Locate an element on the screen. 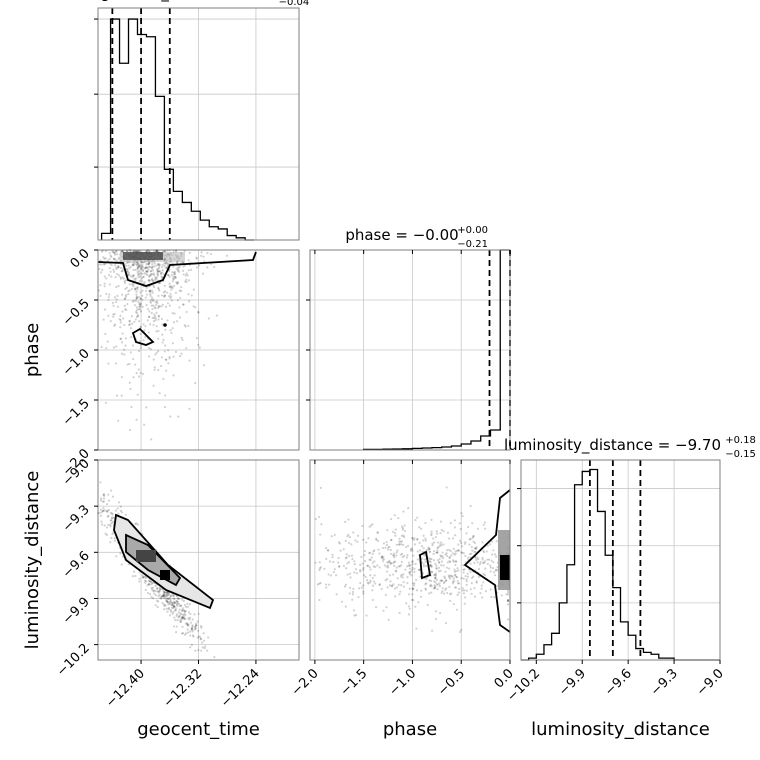  phase-title-upper: +0.00 is located at coordinates (472, 230).